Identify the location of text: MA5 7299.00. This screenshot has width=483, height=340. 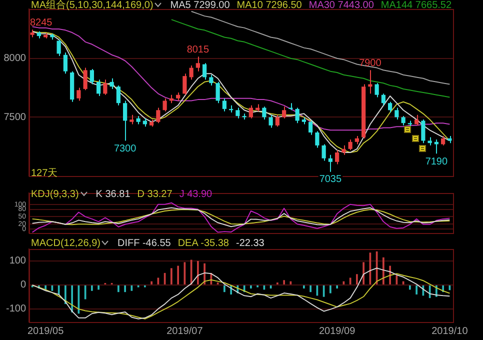
(200, 5).